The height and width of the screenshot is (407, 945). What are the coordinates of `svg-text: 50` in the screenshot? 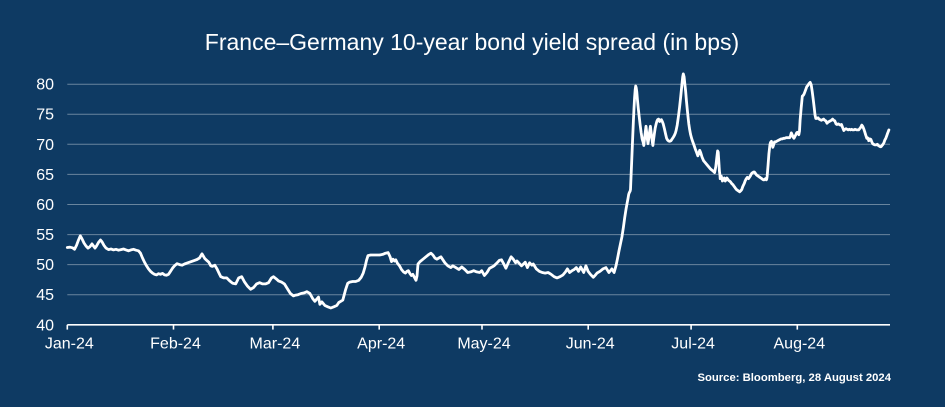 It's located at (45, 265).